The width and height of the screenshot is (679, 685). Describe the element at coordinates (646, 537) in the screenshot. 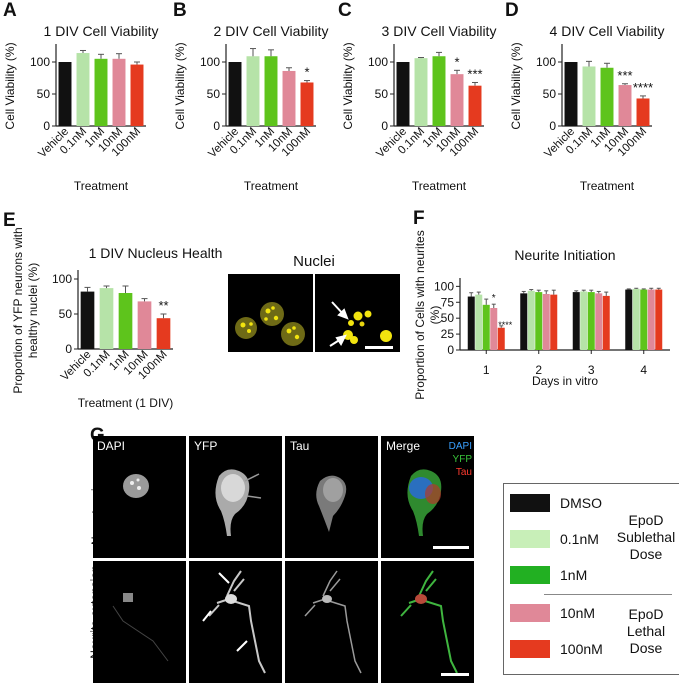

I see `legend-group-sublethal: EpoD Sublethal Dose` at that location.